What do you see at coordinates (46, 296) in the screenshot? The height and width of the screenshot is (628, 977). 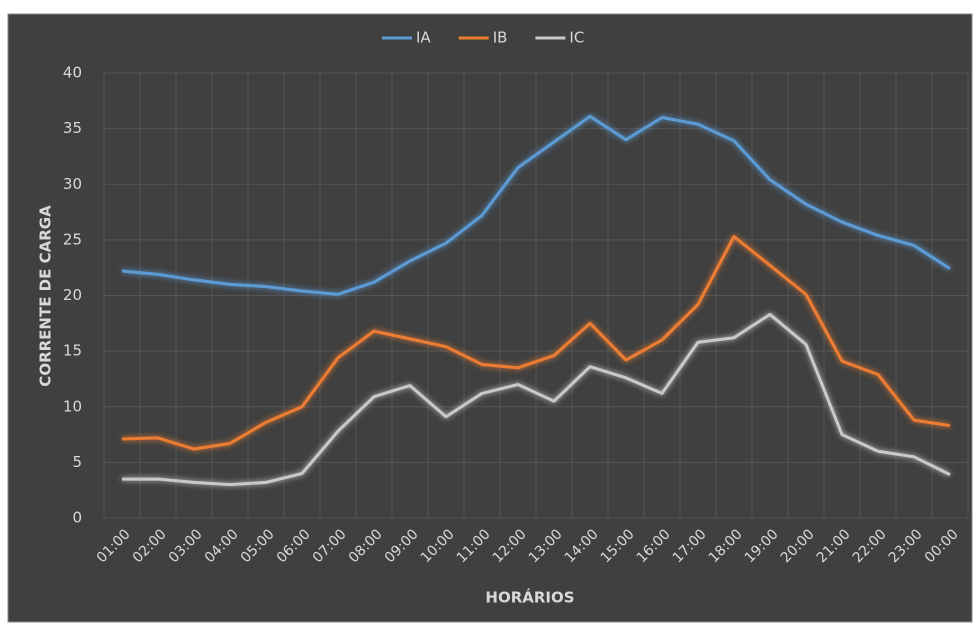 I see `y-axis-label: CORRENTE DE CARGA` at bounding box center [46, 296].